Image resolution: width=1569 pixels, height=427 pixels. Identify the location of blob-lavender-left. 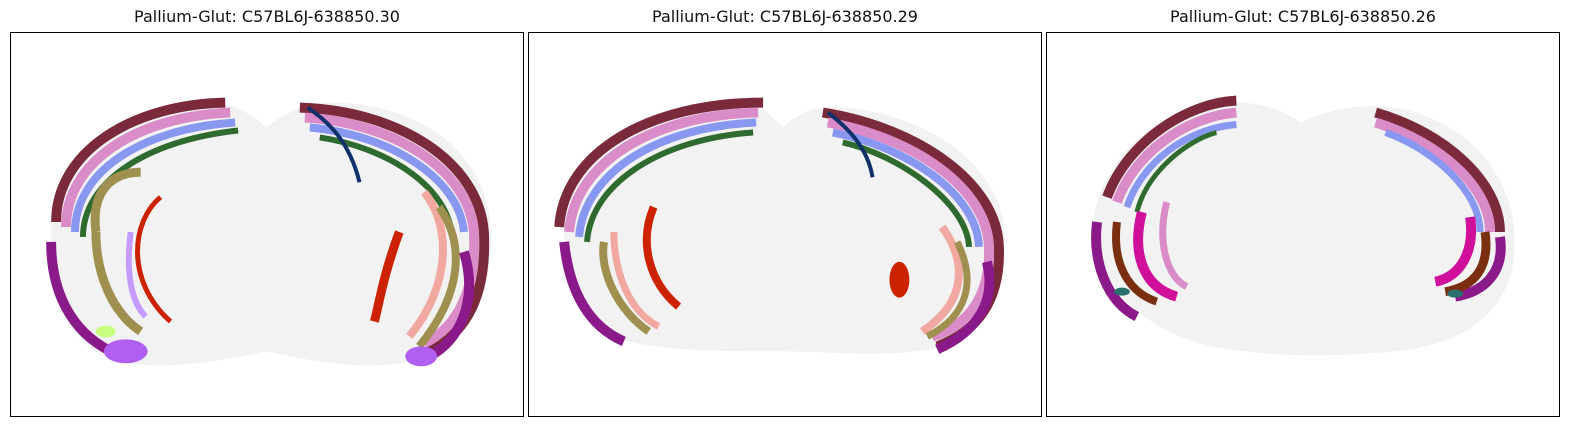
(125, 351).